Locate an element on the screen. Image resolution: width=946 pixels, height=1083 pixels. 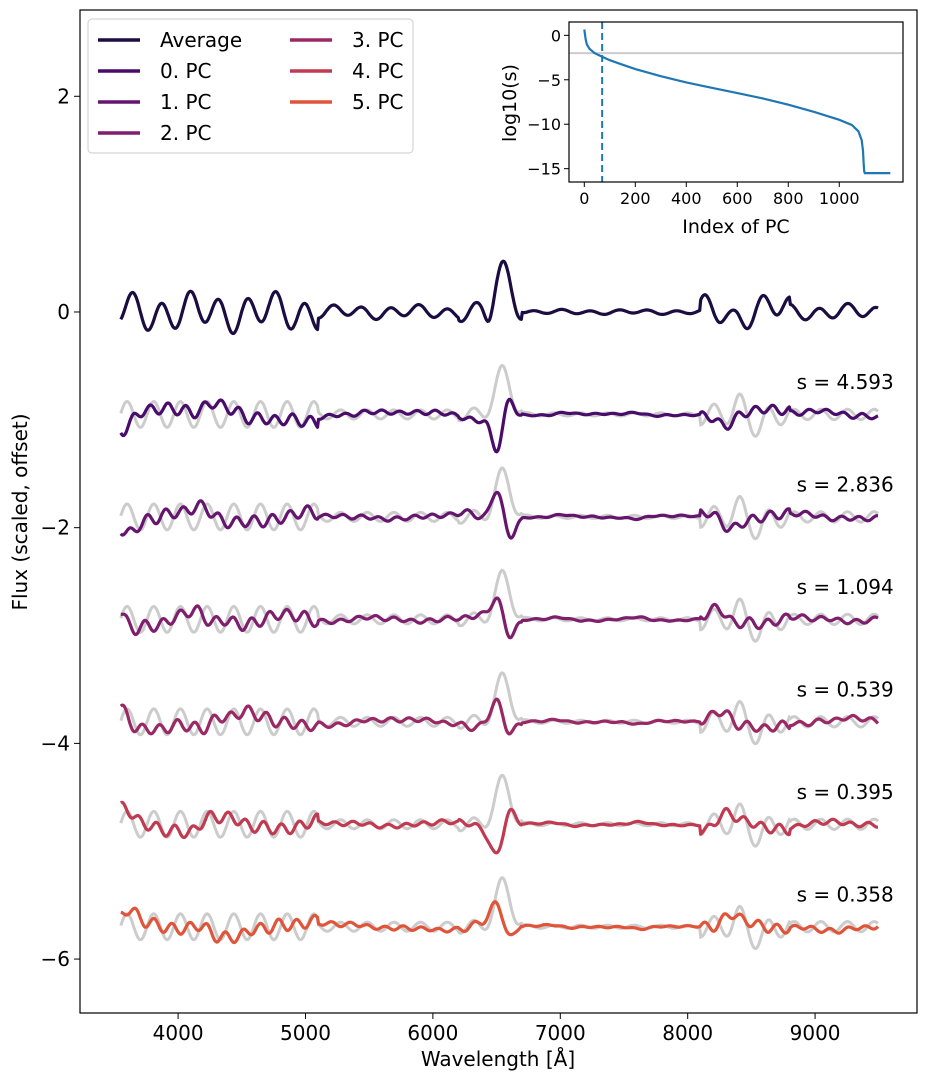
inset-y-tick-label: −5 is located at coordinates (549, 80).